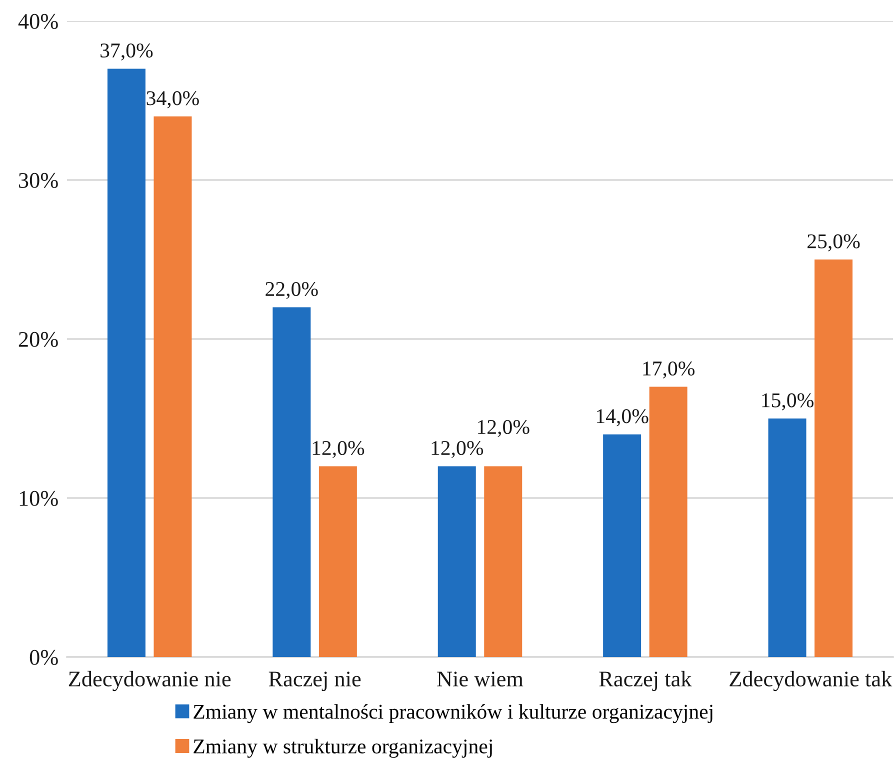 This screenshot has height=769, width=896. Describe the element at coordinates (622, 417) in the screenshot. I see `data-label: 14,0%` at that location.